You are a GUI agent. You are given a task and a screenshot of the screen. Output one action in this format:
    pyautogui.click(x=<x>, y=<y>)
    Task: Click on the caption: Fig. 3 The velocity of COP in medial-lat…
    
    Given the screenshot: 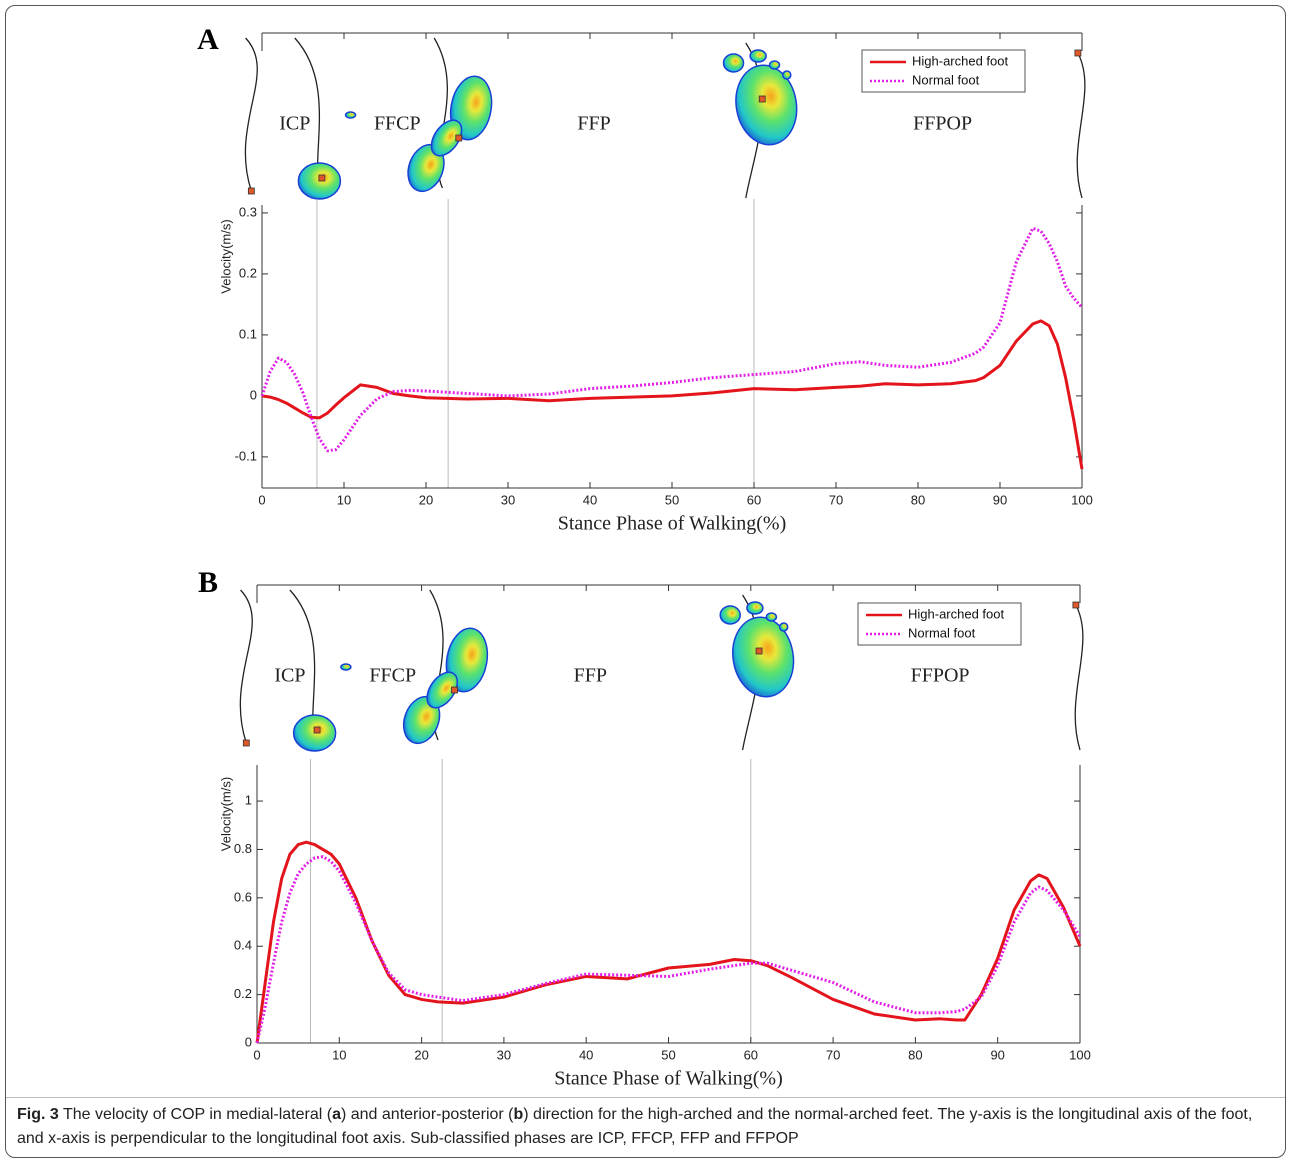 What is the action you would take?
    pyautogui.click(x=648, y=1127)
    